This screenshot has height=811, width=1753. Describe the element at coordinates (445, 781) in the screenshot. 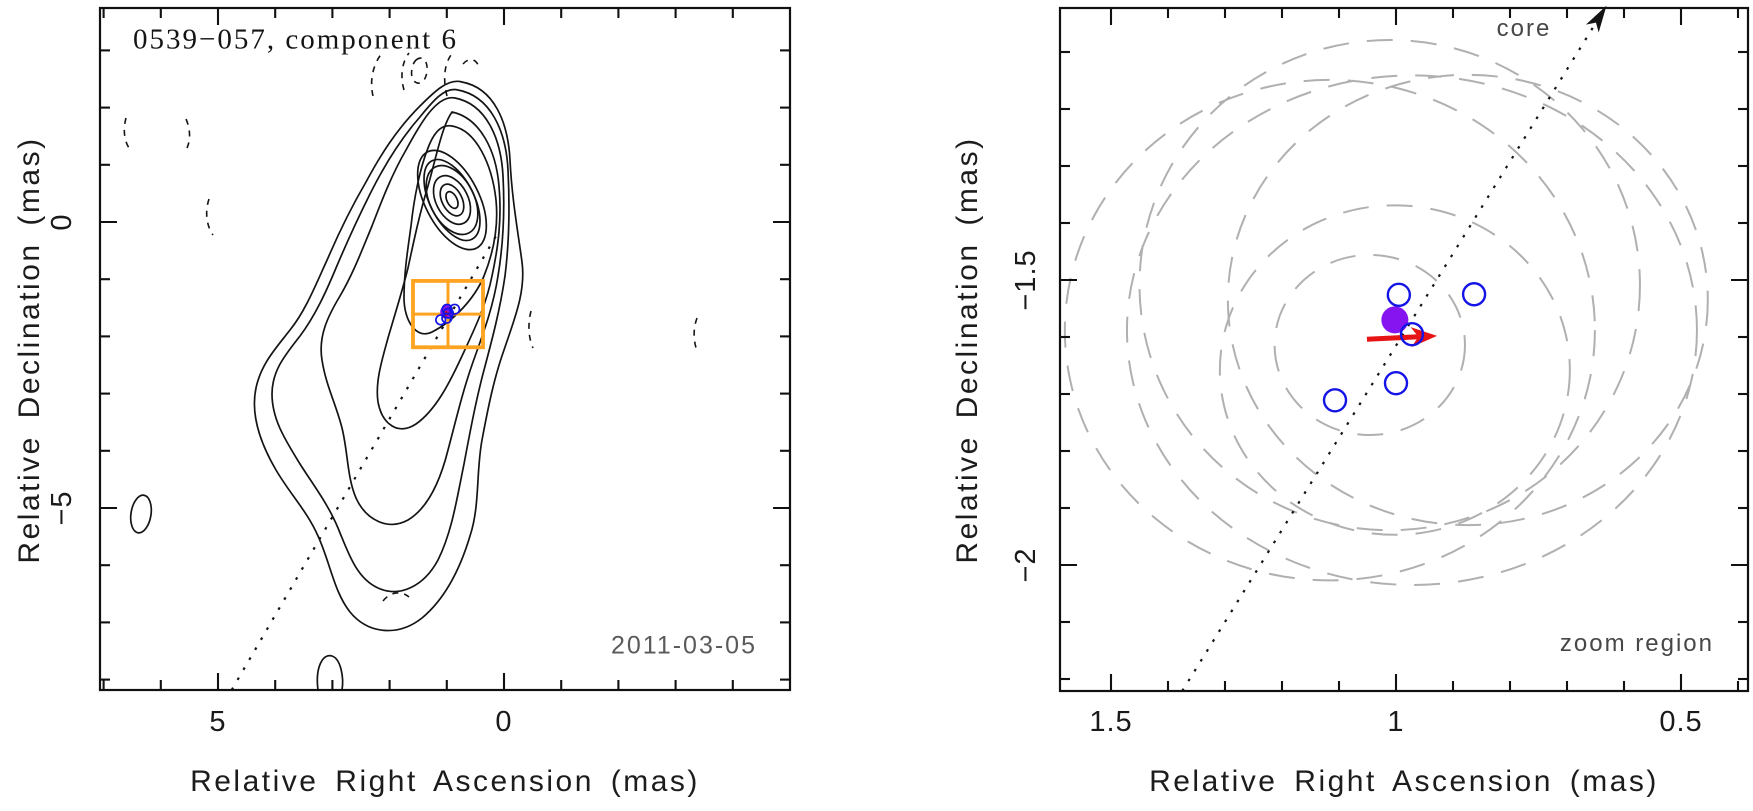

I see `x-axis-label-left: Relative Right Ascension (mas)` at that location.